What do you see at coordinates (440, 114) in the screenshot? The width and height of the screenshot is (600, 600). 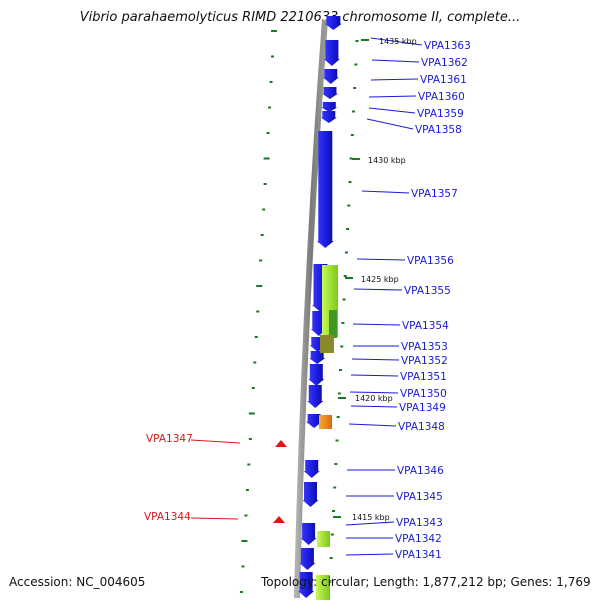 I see `gene-label: VPA1359` at bounding box center [440, 114].